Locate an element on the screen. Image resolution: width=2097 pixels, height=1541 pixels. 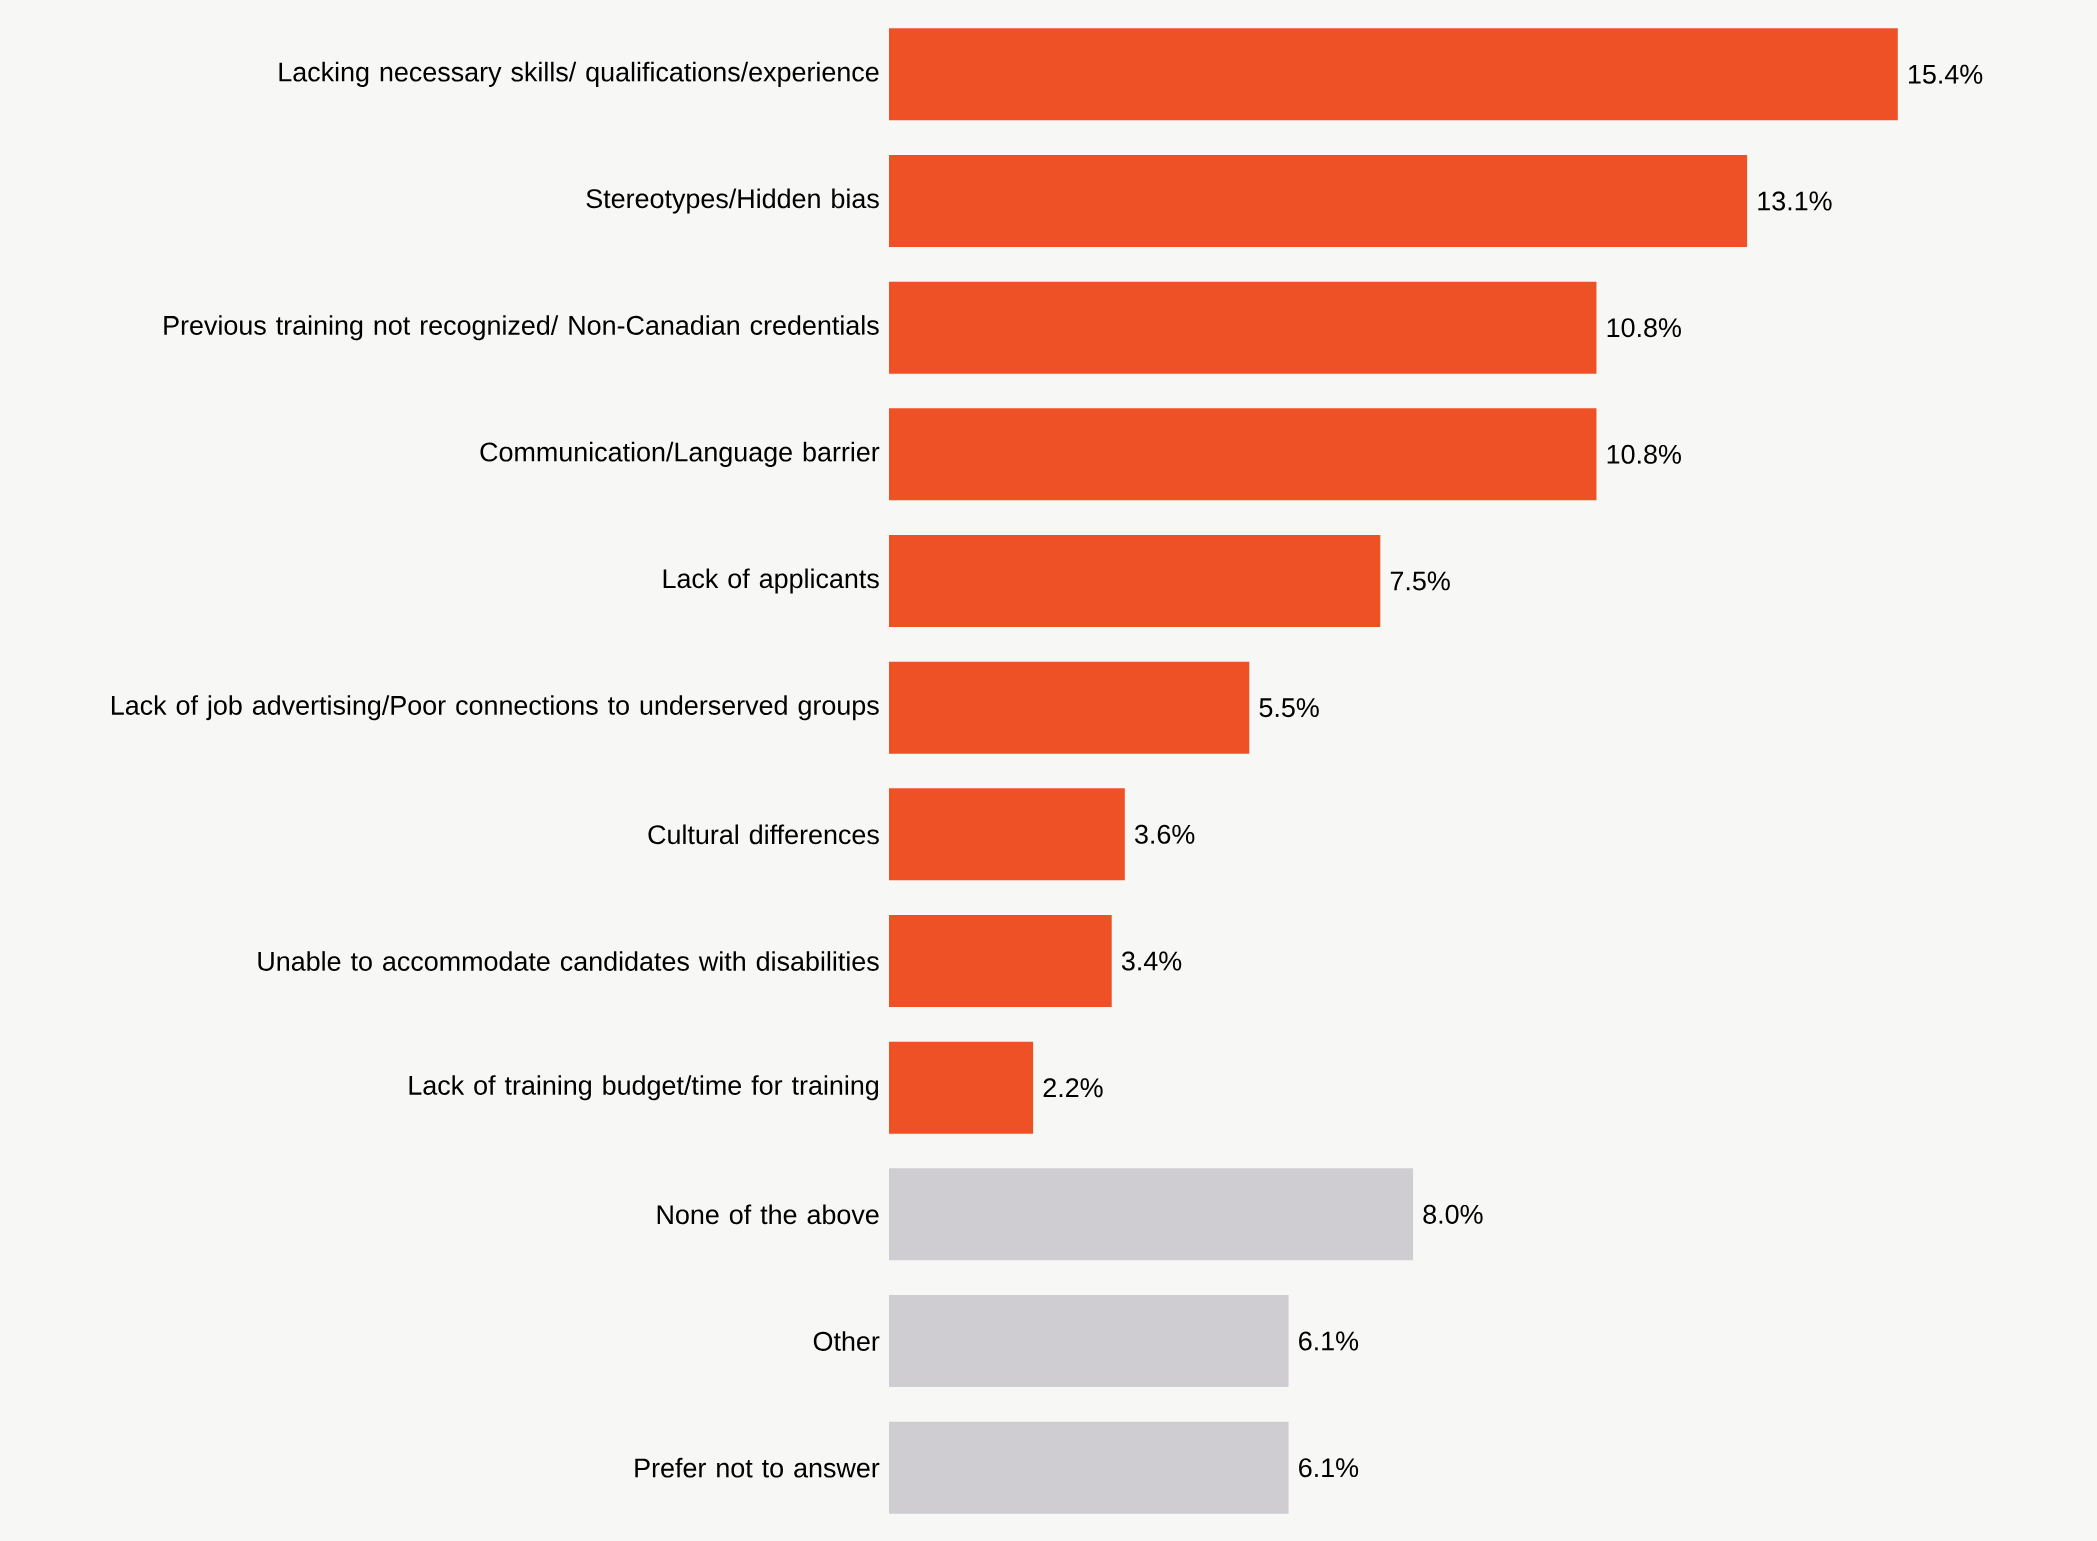
y-tick-label: Cultural differences is located at coordinates (763, 834).